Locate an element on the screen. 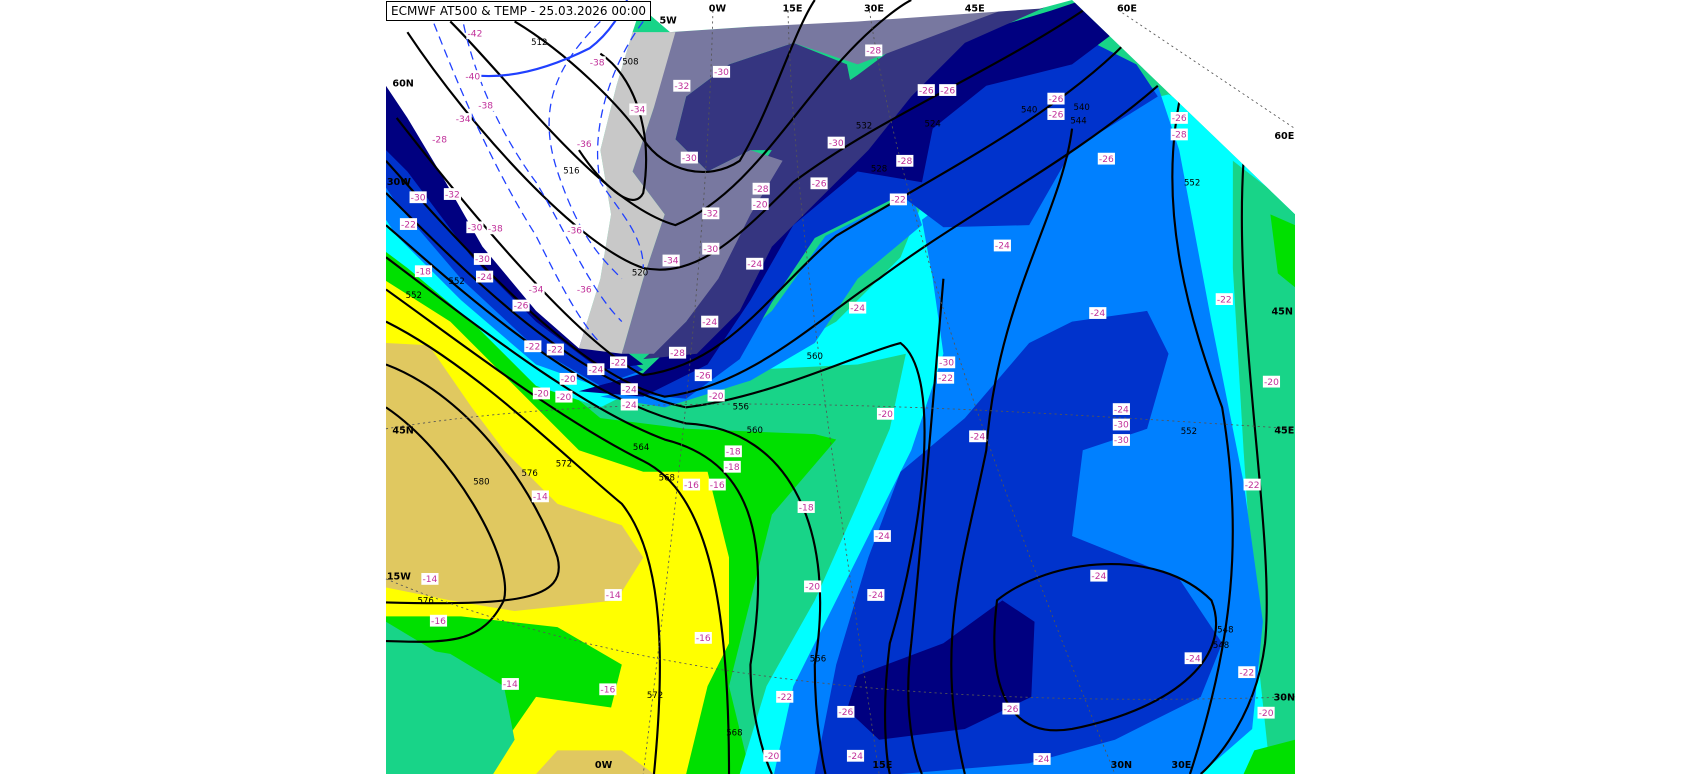 This screenshot has width=1681, height=774. temperature-label: -28 is located at coordinates (677, 352).